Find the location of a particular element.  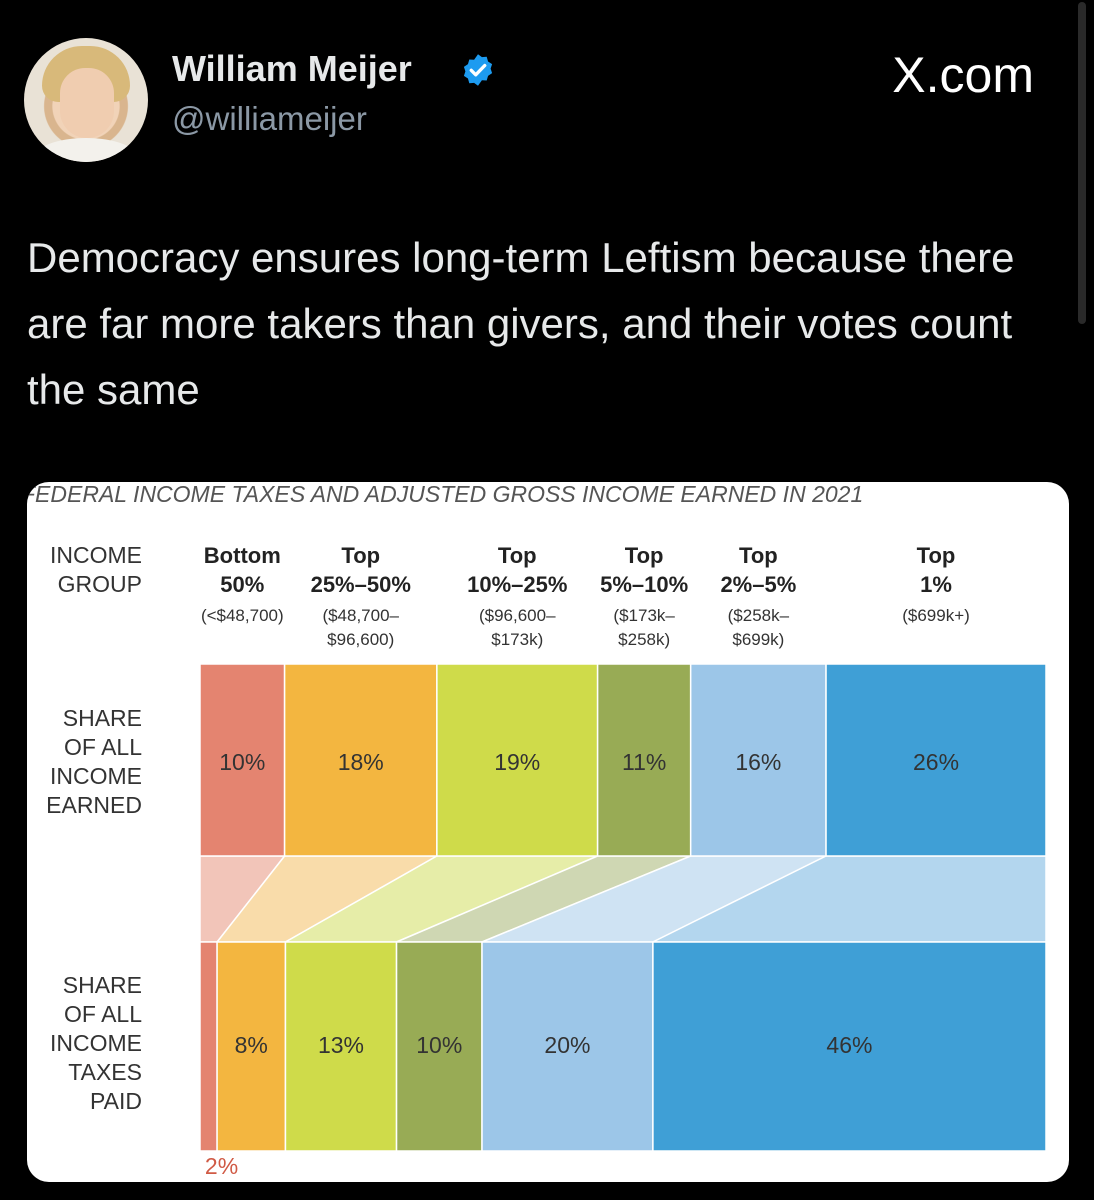

author-handle: @williameijer is located at coordinates (269, 118).